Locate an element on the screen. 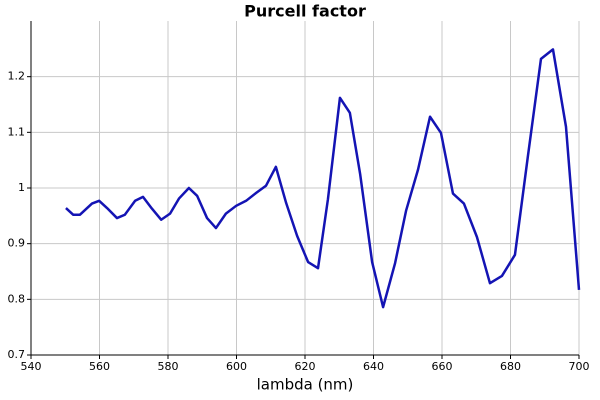 The height and width of the screenshot is (400, 600). y-tick-label: 1.1 is located at coordinates (17, 131).